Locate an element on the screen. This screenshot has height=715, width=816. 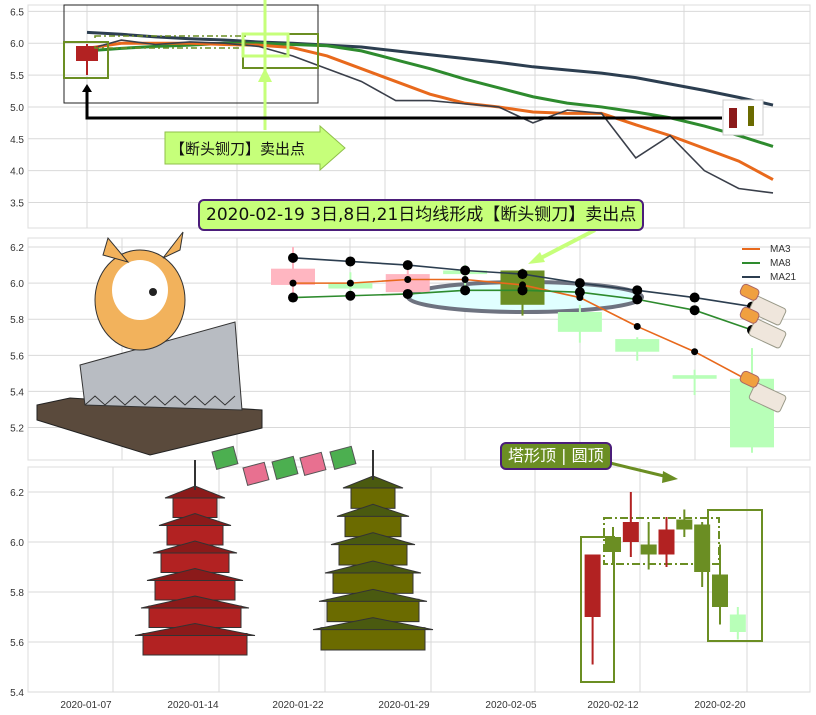
corgi-guillotine-illustration is located at coordinates (149, 343).